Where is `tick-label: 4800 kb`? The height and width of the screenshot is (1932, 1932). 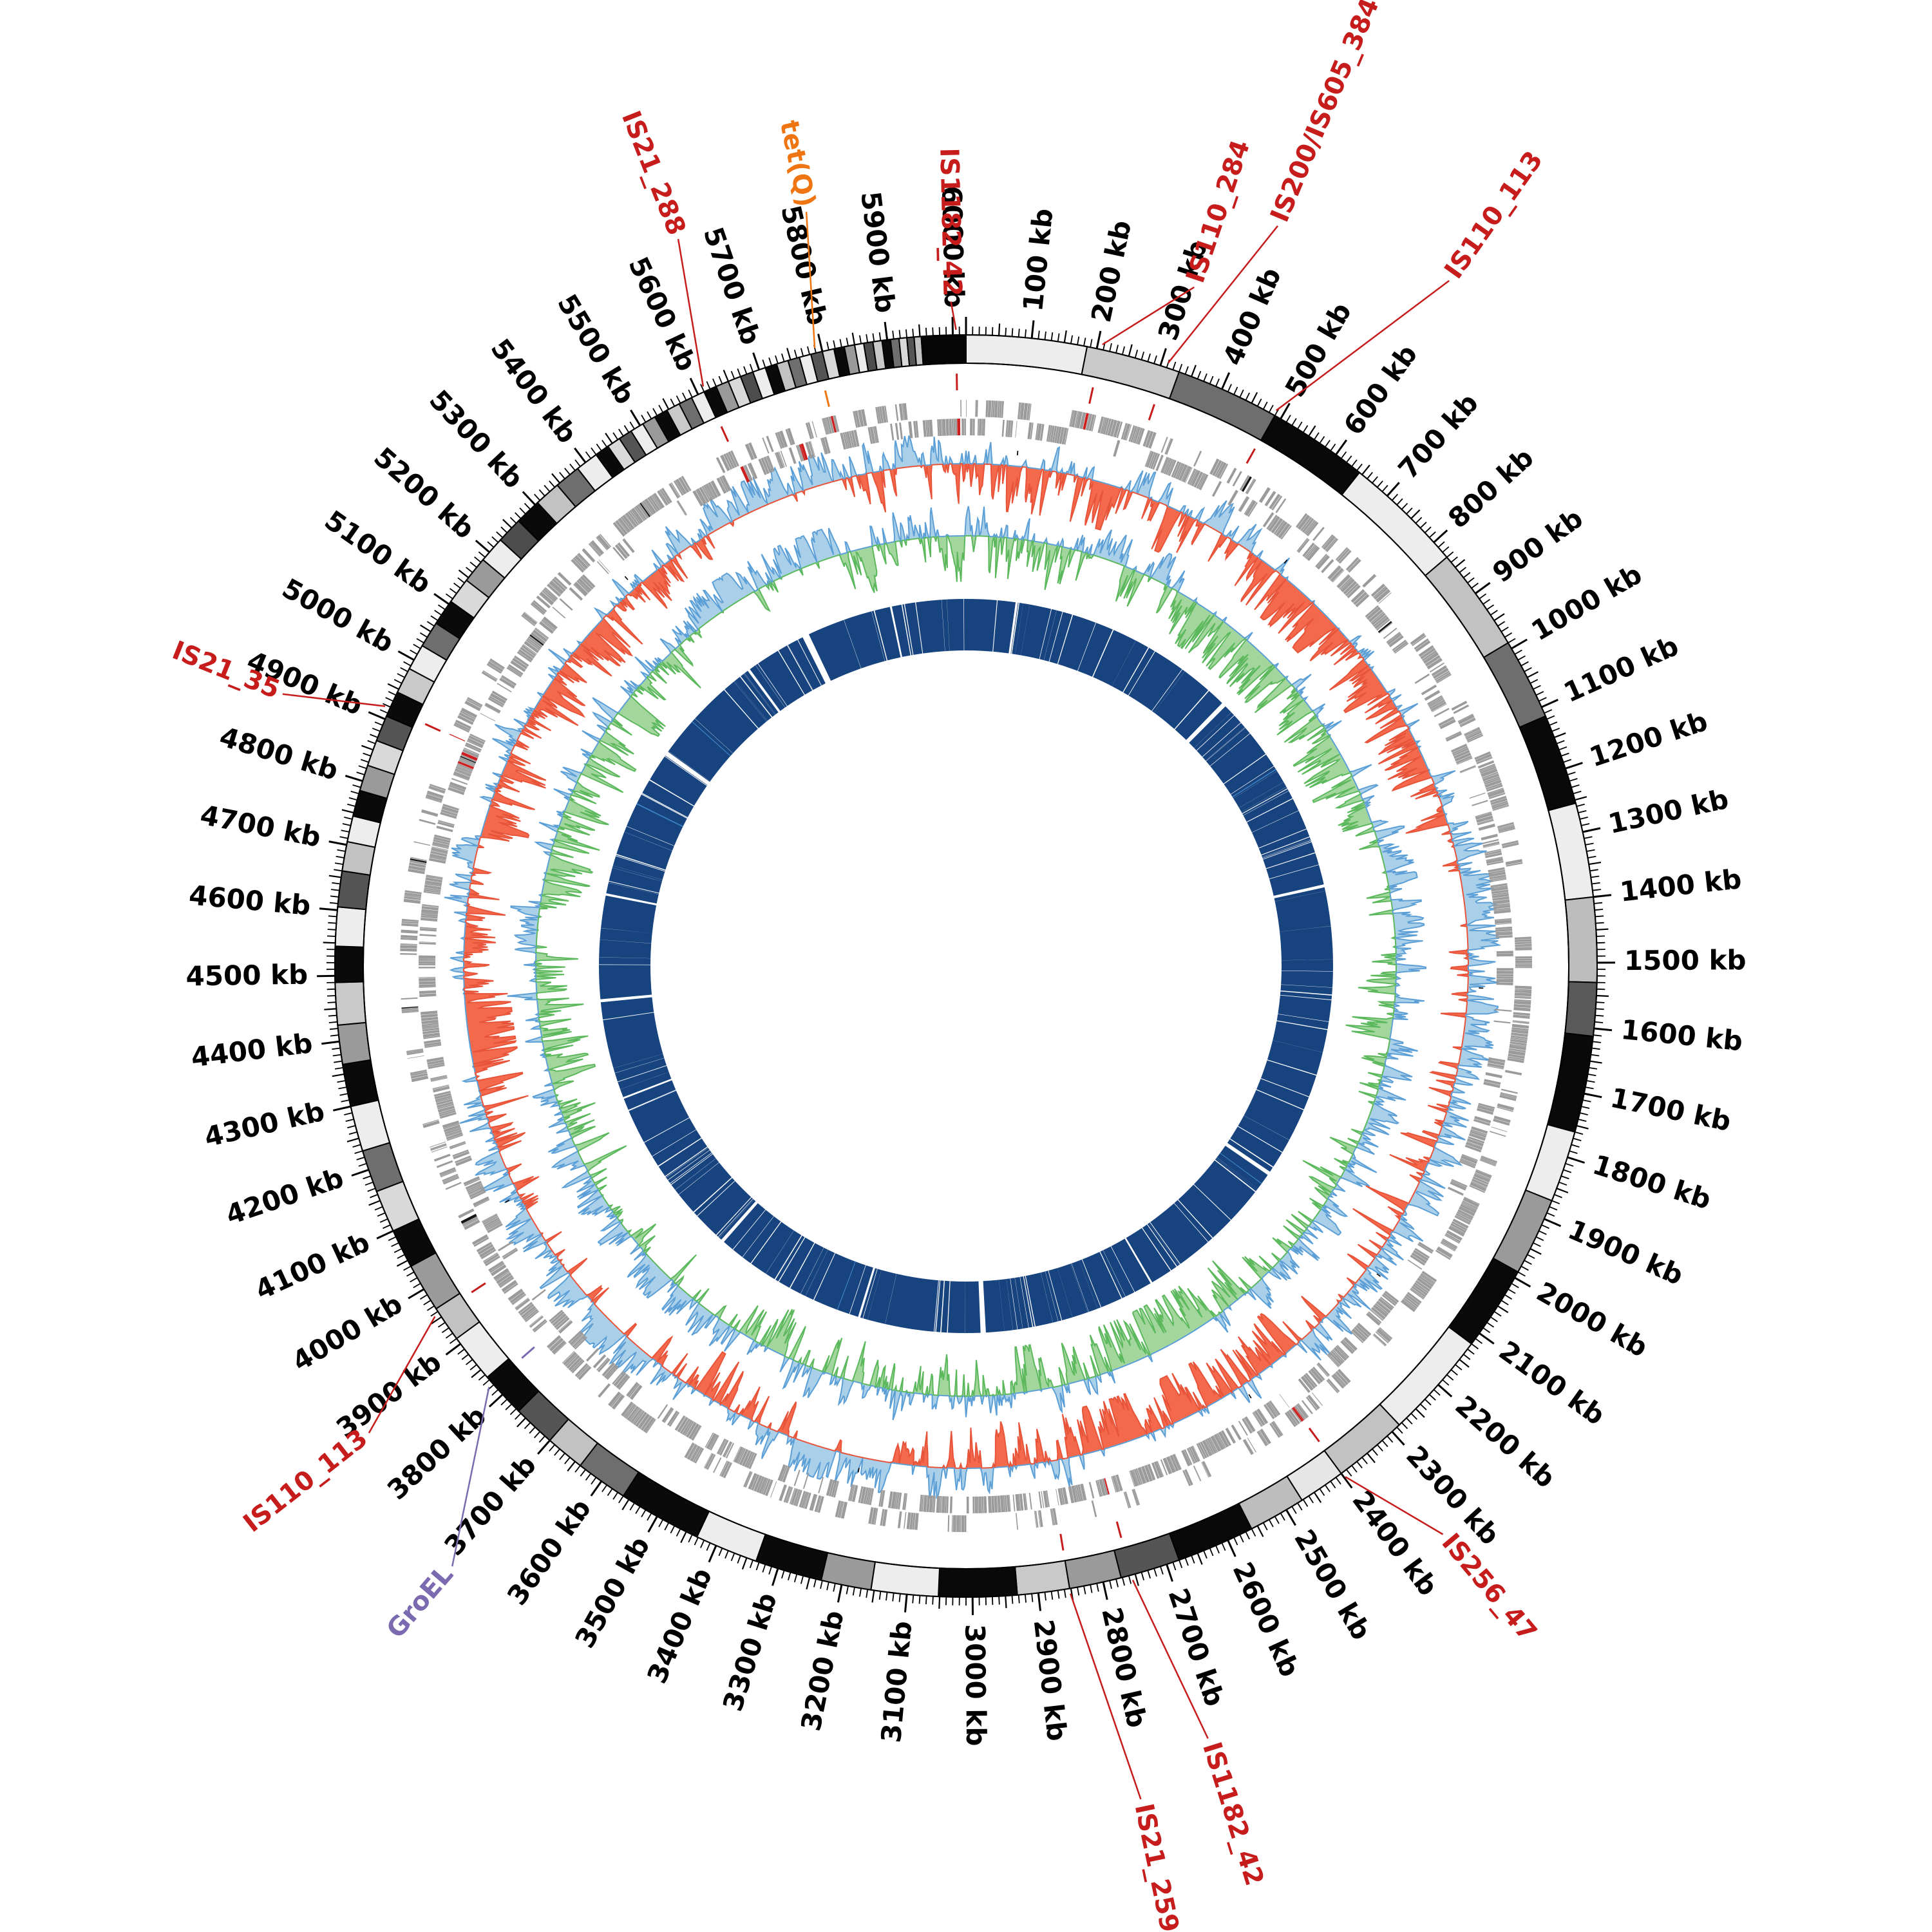
tick-label: 4800 kb is located at coordinates (279, 753).